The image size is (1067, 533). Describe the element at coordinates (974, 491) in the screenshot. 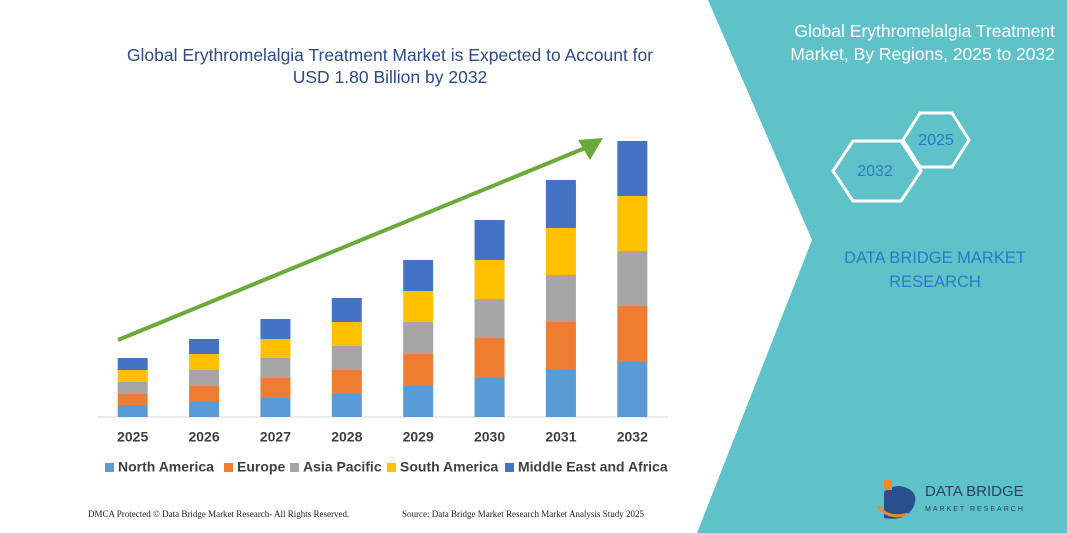

I see `logo-name: DATA BRIDGE` at that location.